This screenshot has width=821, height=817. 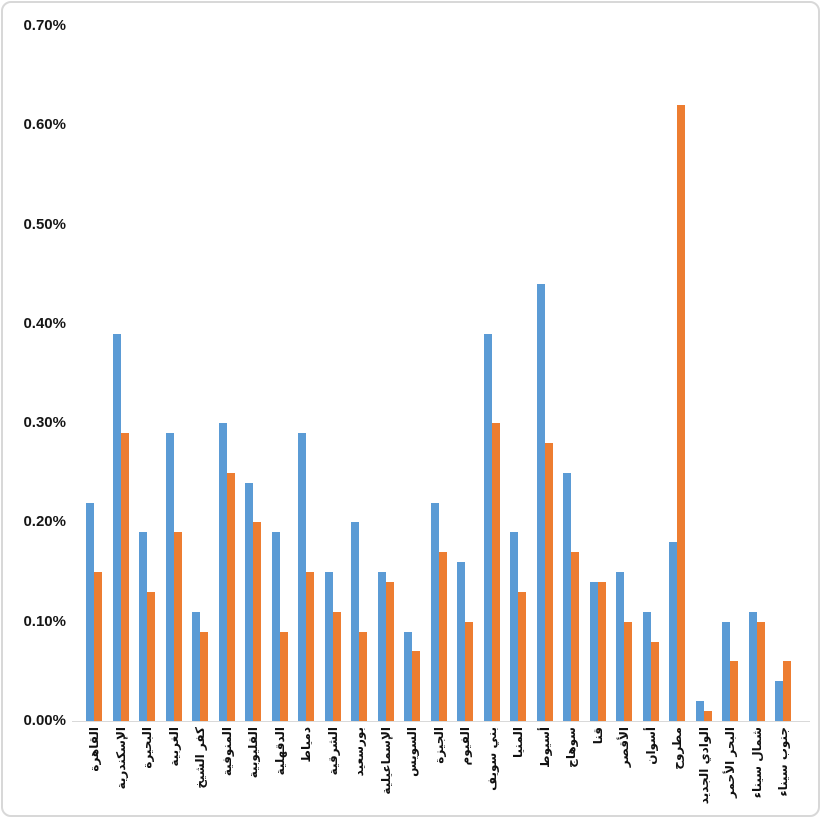 What do you see at coordinates (465, 746) in the screenshot?
I see `x-axis-label: الفيوم` at bounding box center [465, 746].